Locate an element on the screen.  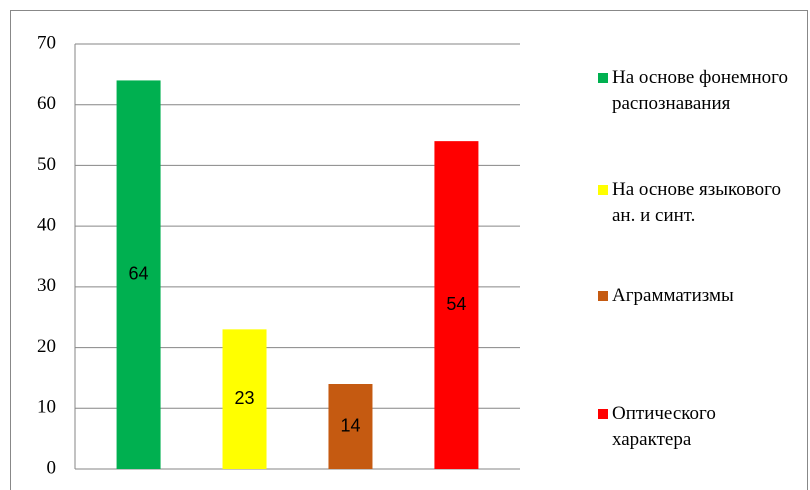
y-tick-label: 30 is located at coordinates (46, 285).